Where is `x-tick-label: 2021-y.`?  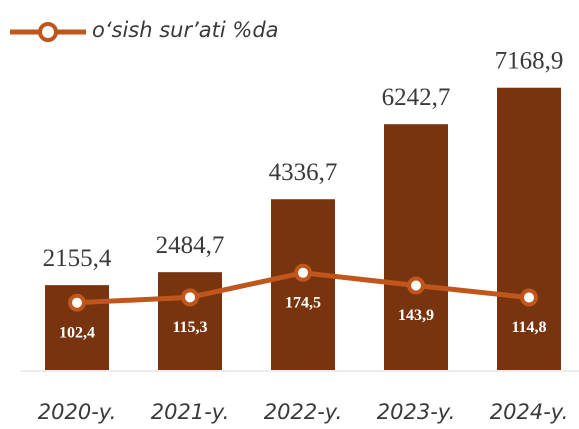 x-tick-label: 2021-y. is located at coordinates (190, 412).